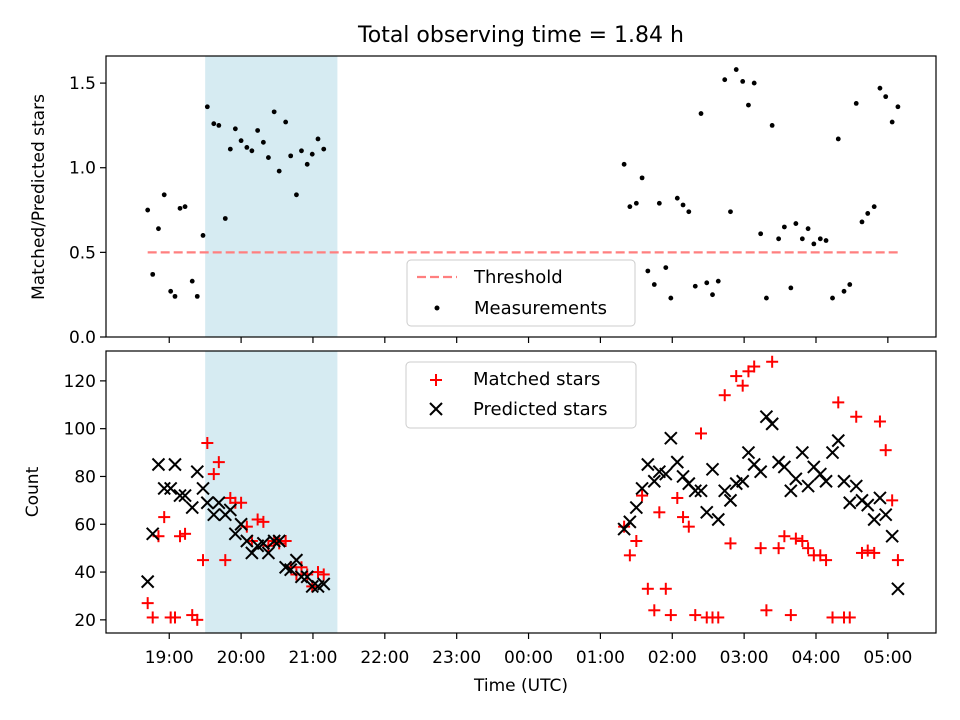  I want to click on bottom-y-tick-label: 100, so click(80, 430).